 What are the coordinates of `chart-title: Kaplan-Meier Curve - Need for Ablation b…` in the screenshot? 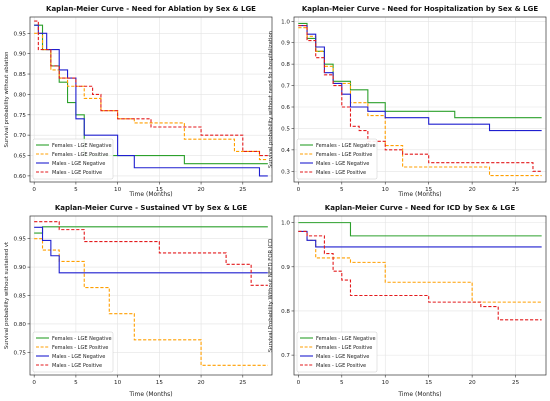 It's located at (151, 9).